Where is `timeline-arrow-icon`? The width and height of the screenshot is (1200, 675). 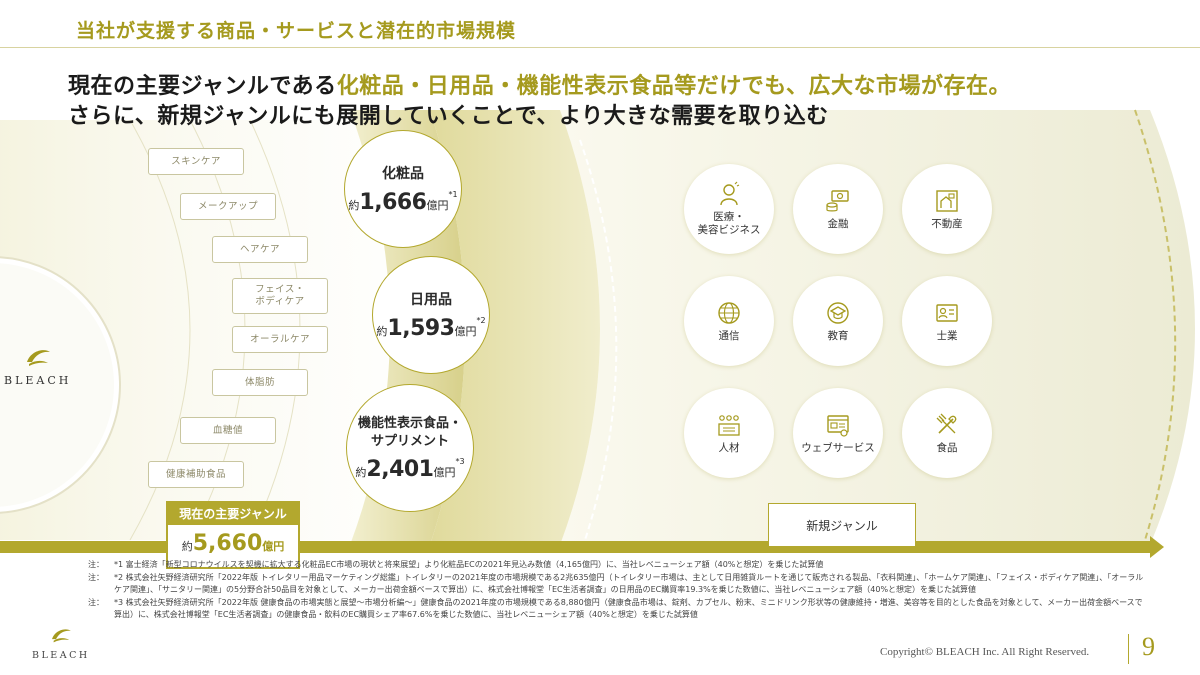 timeline-arrow-icon is located at coordinates (1157, 547).